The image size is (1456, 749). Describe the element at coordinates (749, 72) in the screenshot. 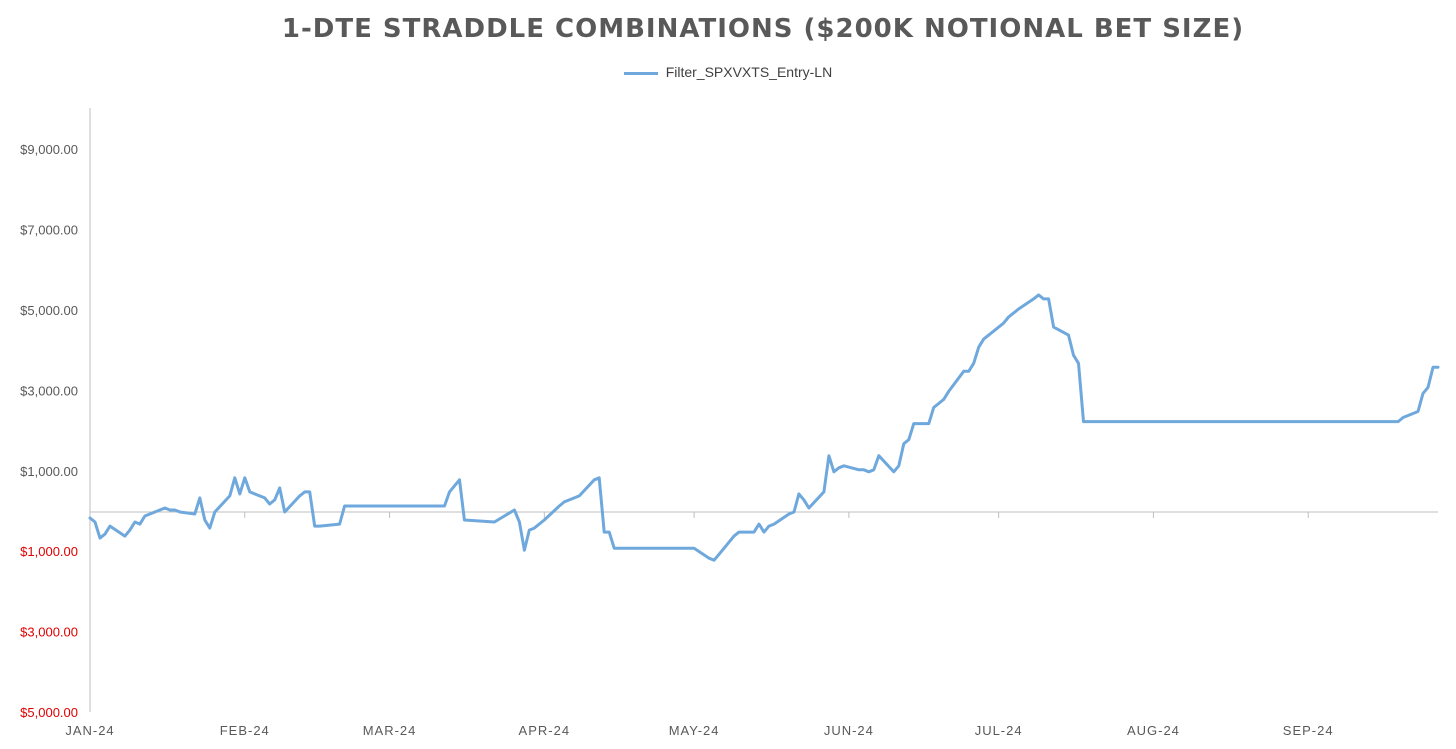

I see `legend-label: Filter_SPXVXTS_Entry-LN` at that location.